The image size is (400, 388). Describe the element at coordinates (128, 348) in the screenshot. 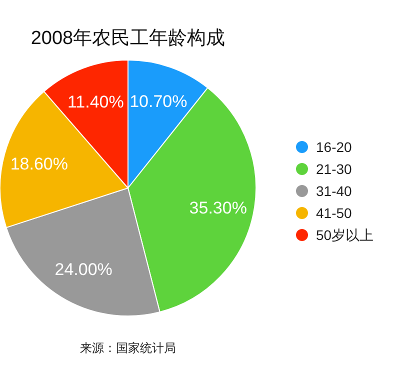

I see `source-note: 来源：国家统计局` at that location.